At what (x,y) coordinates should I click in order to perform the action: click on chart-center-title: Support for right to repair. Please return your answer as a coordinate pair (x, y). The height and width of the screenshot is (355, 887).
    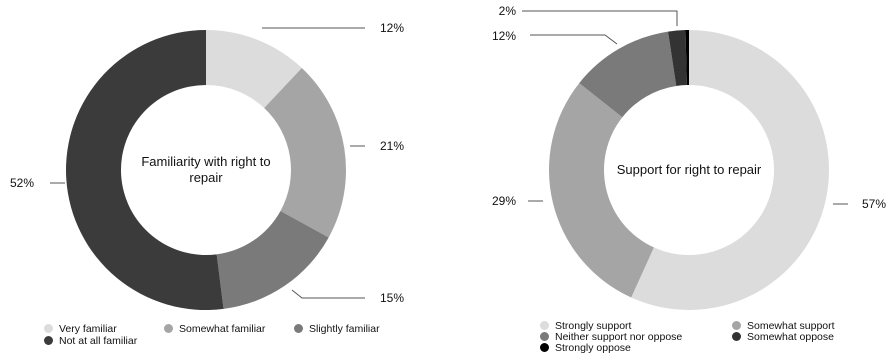
    Looking at the image, I should click on (689, 169).